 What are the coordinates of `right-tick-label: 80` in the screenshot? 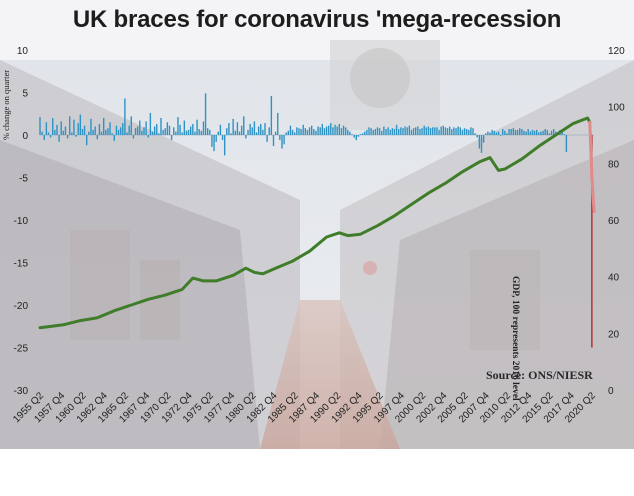 It's located at (614, 164).